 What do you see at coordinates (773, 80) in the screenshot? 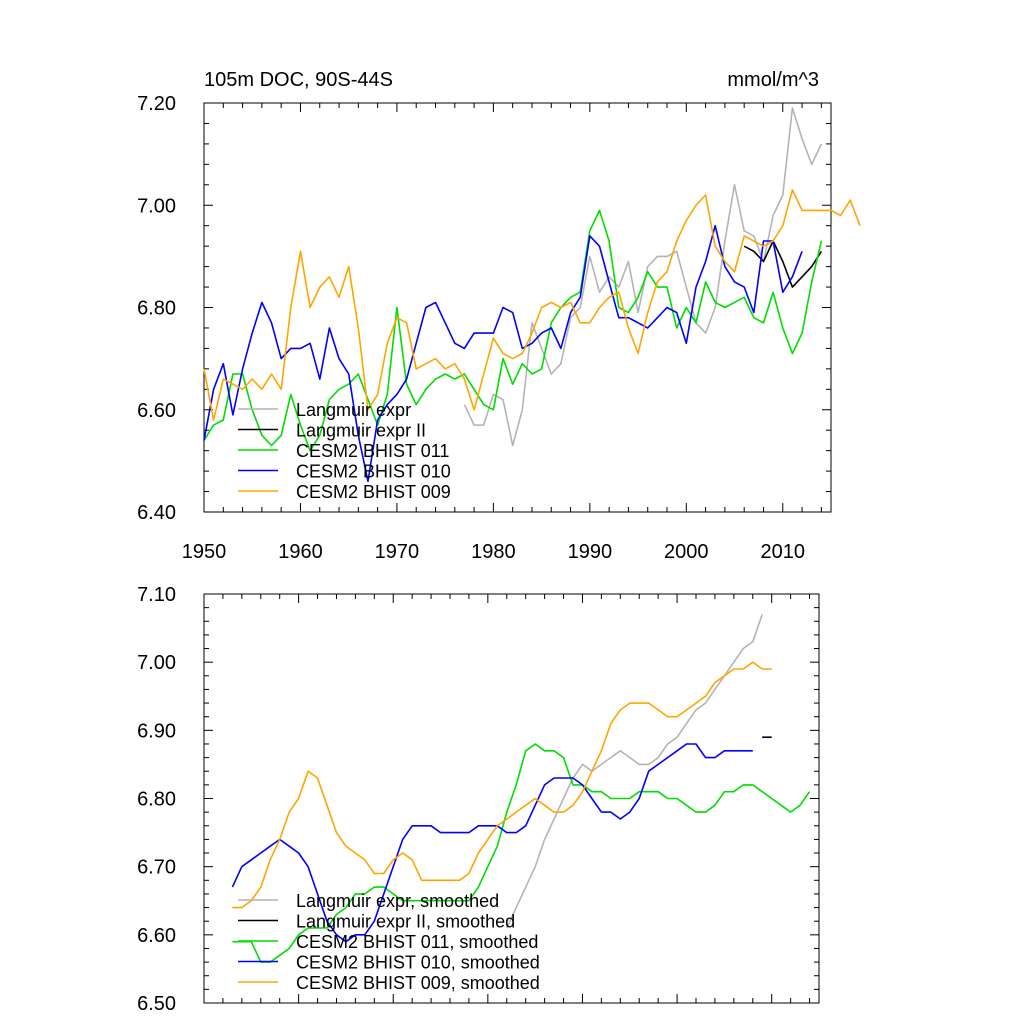
I see `panel-top-units: mmol/m^3` at bounding box center [773, 80].